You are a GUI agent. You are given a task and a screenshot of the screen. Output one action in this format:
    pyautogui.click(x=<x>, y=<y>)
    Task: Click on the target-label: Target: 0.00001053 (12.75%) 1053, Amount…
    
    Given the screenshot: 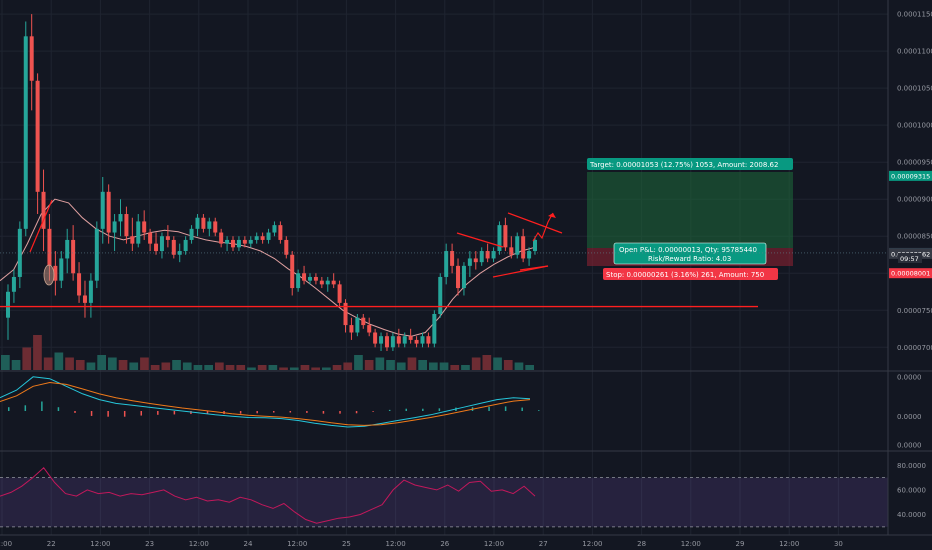 What is the action you would take?
    pyautogui.click(x=683, y=165)
    